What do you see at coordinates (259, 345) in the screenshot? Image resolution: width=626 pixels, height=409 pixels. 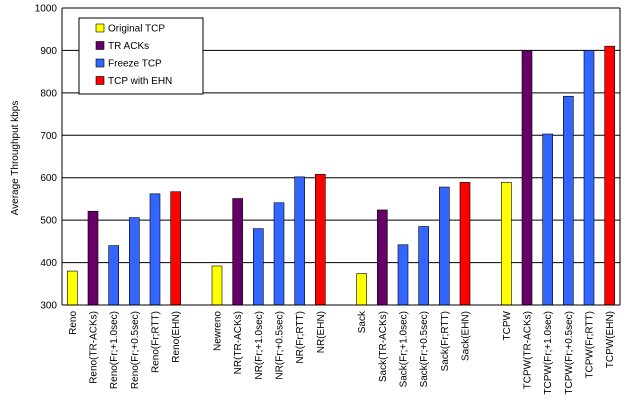 I see `x-category-label: NR(Fr;+1.0sec)` at bounding box center [259, 345].